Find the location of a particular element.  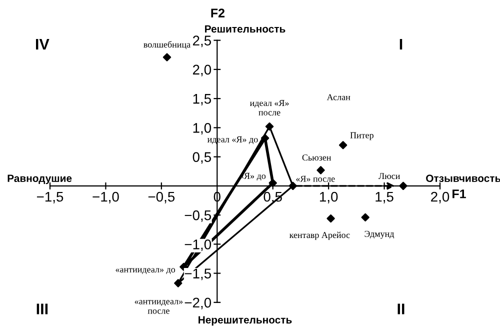

x-tick-label: 1,0 is located at coordinates (329, 198).